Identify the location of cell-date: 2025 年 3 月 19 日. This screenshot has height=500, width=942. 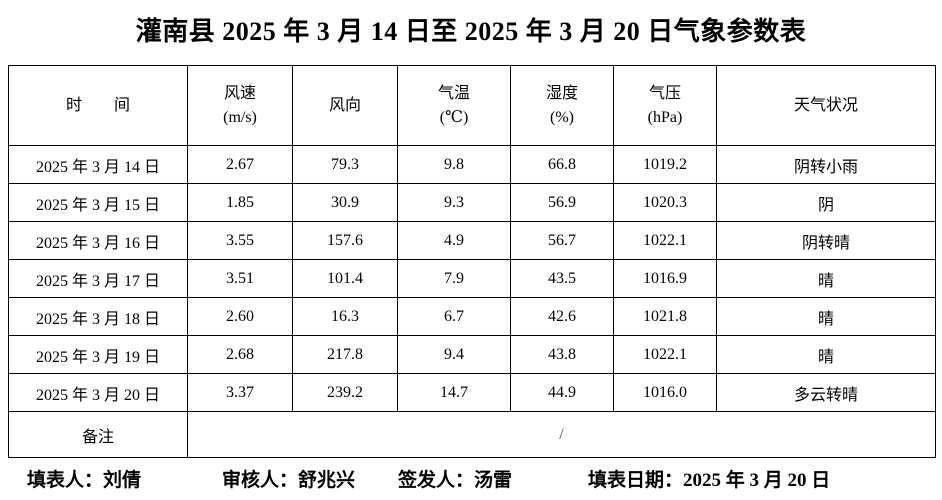
(98, 354).